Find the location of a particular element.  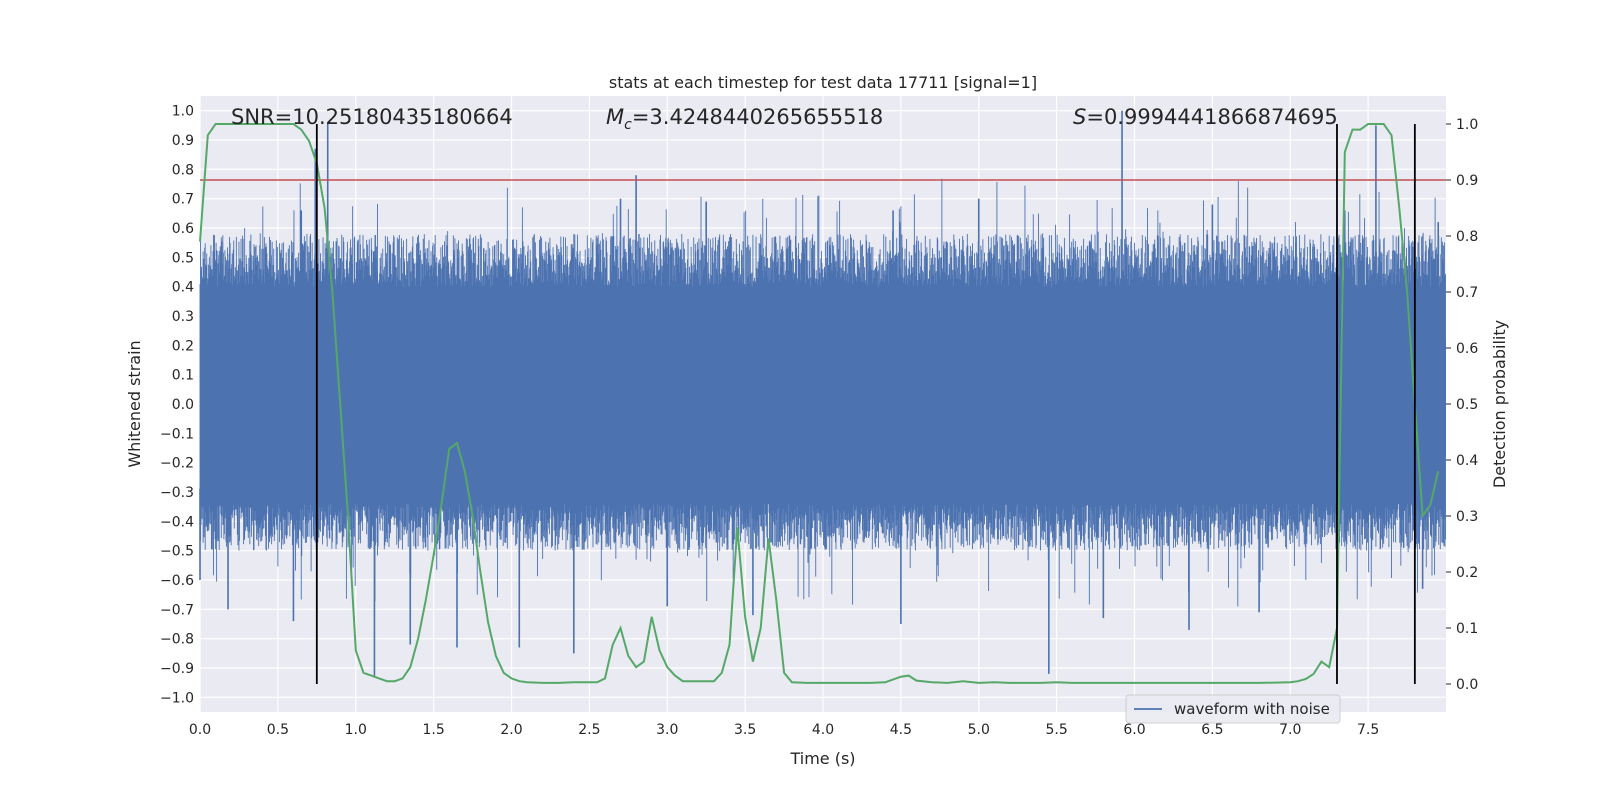

y-tick-label: −0.2 is located at coordinates (177, 464).